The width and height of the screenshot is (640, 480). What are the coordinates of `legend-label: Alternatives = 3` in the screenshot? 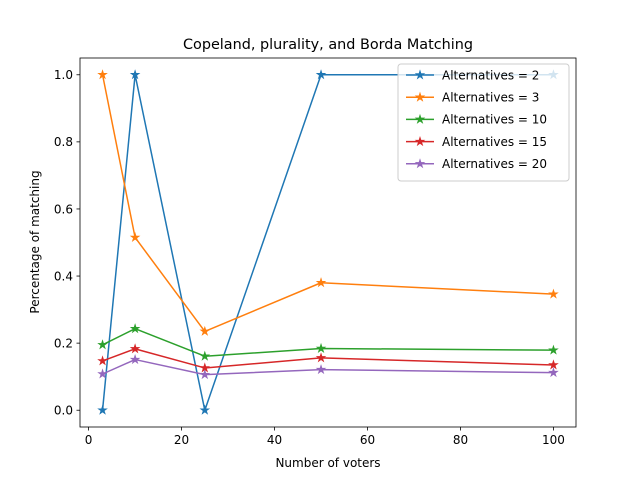 It's located at (490, 98).